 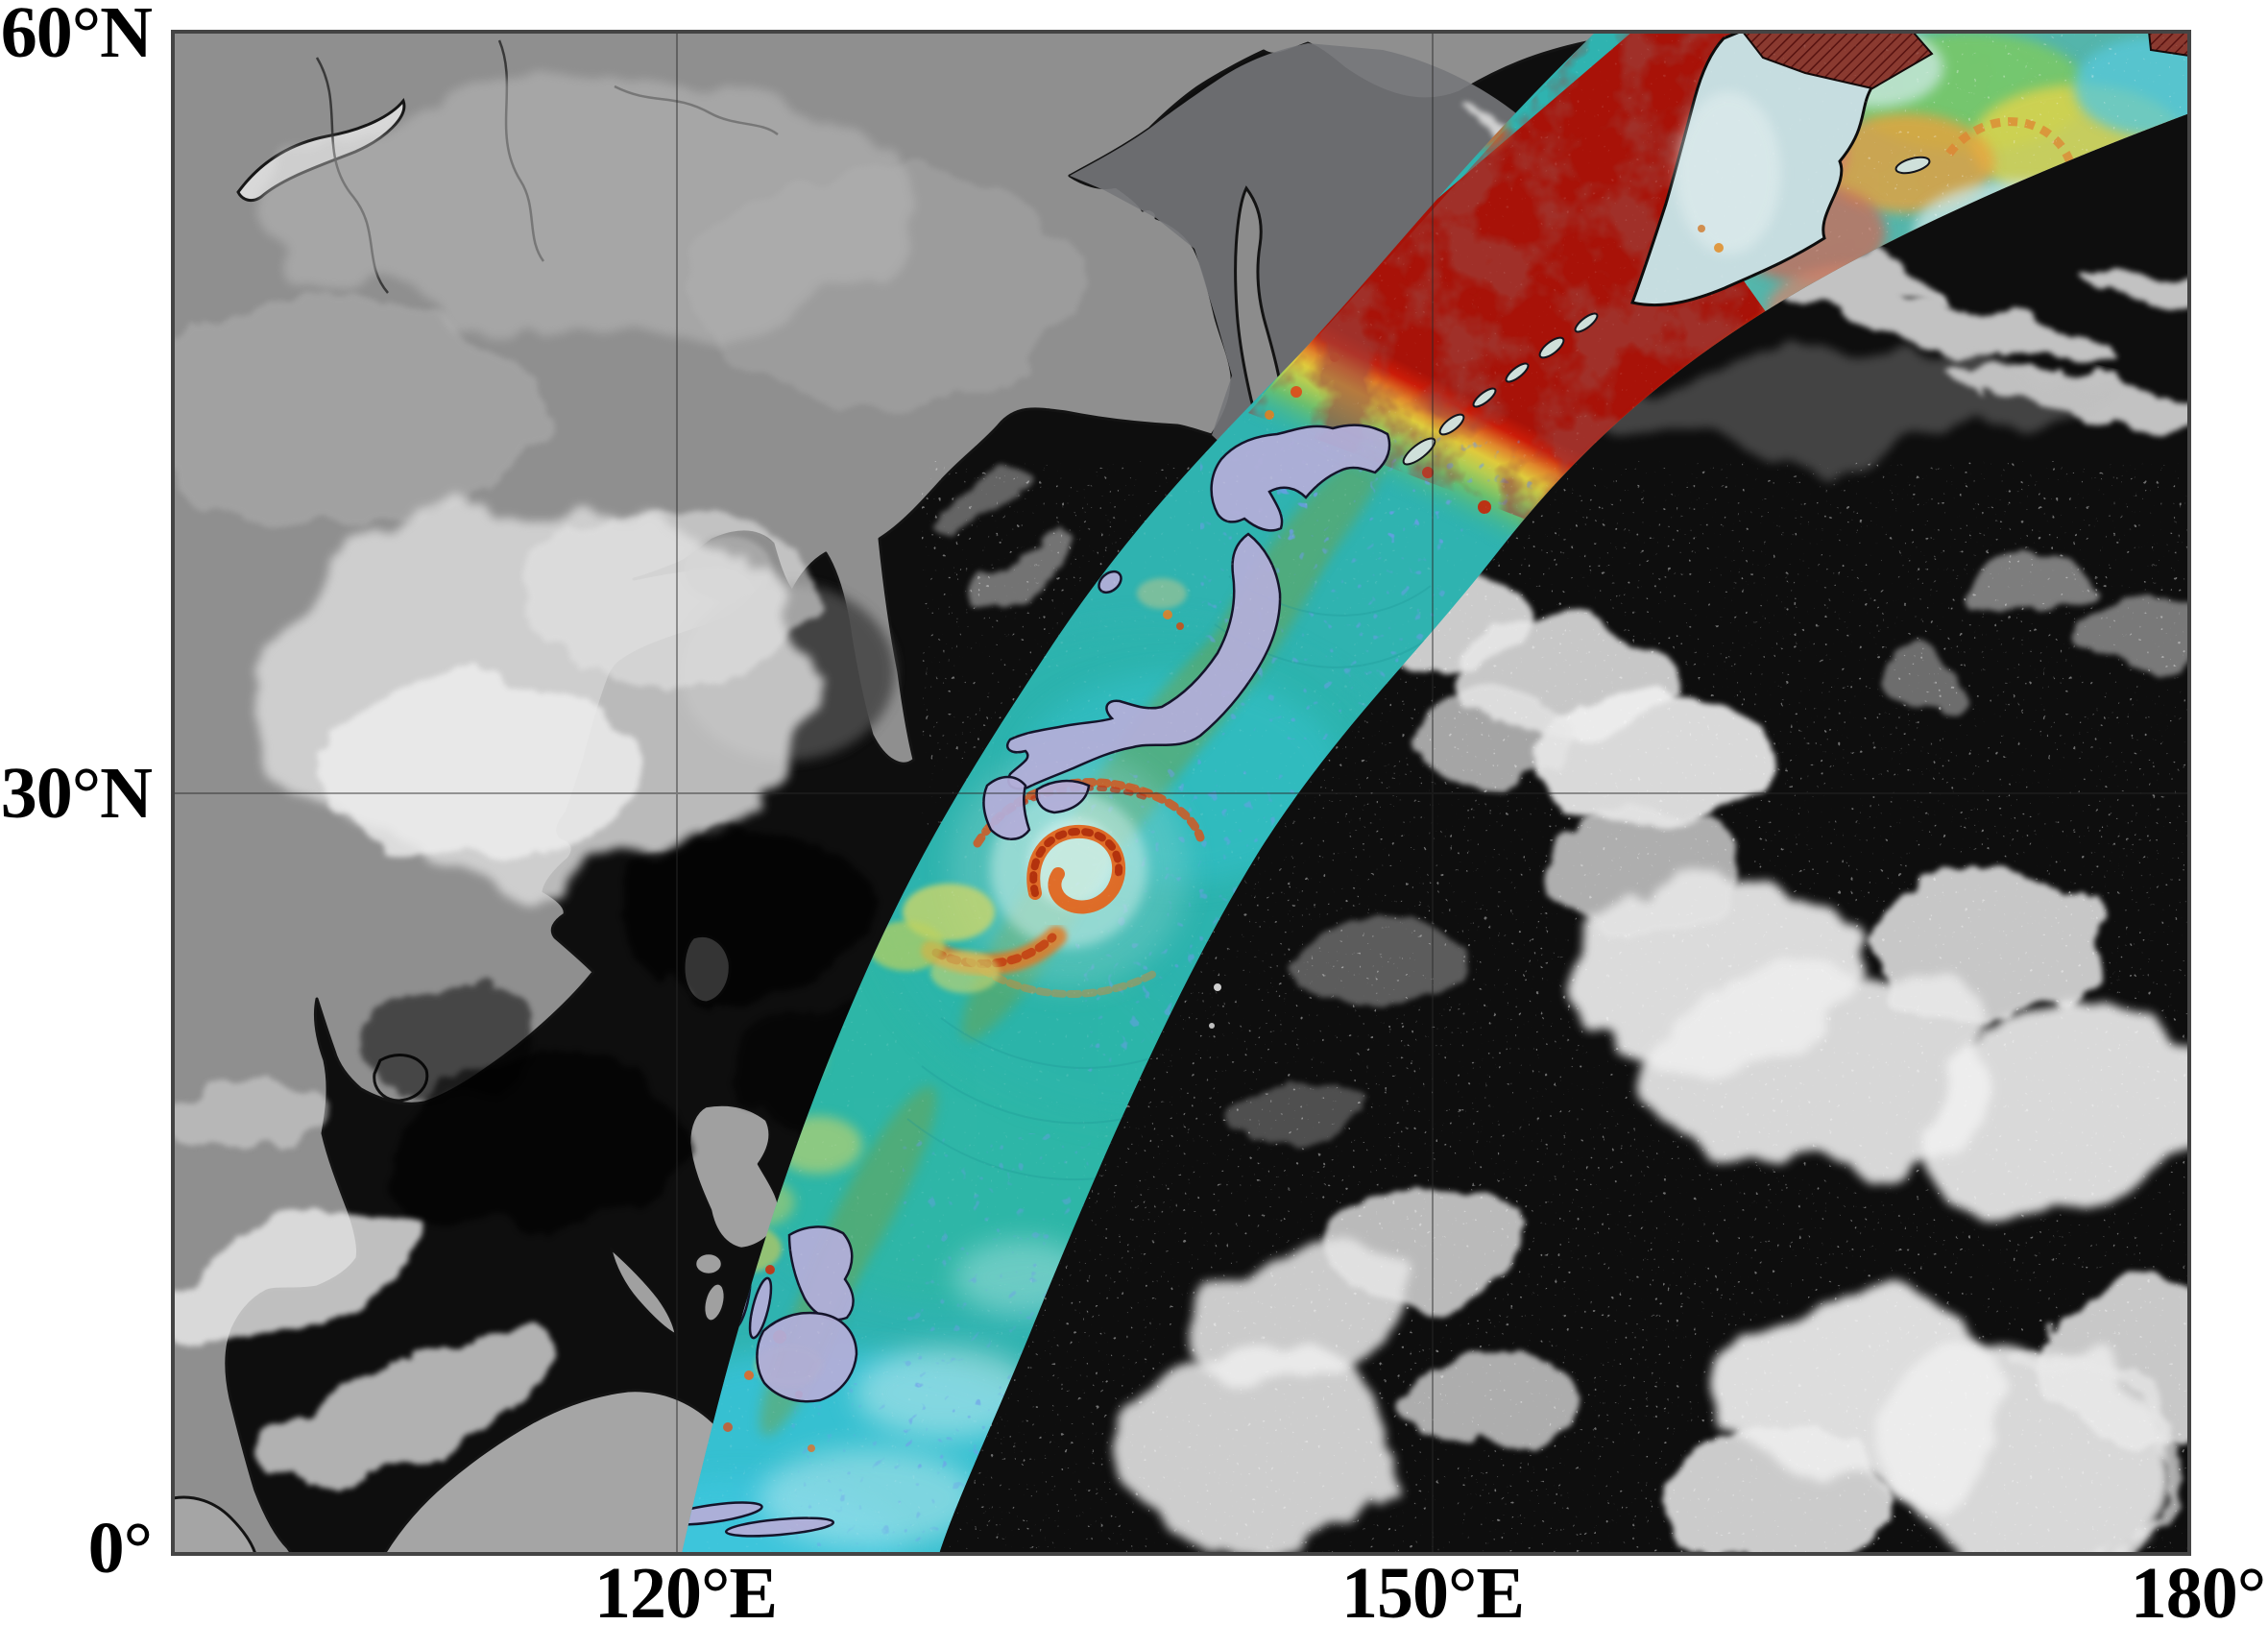 I want to click on lat-label-0: 0°, so click(x=120, y=1548).